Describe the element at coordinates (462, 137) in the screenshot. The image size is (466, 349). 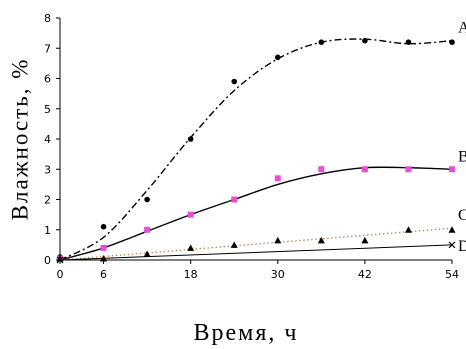
I see `labels-layer: A B CD` at that location.